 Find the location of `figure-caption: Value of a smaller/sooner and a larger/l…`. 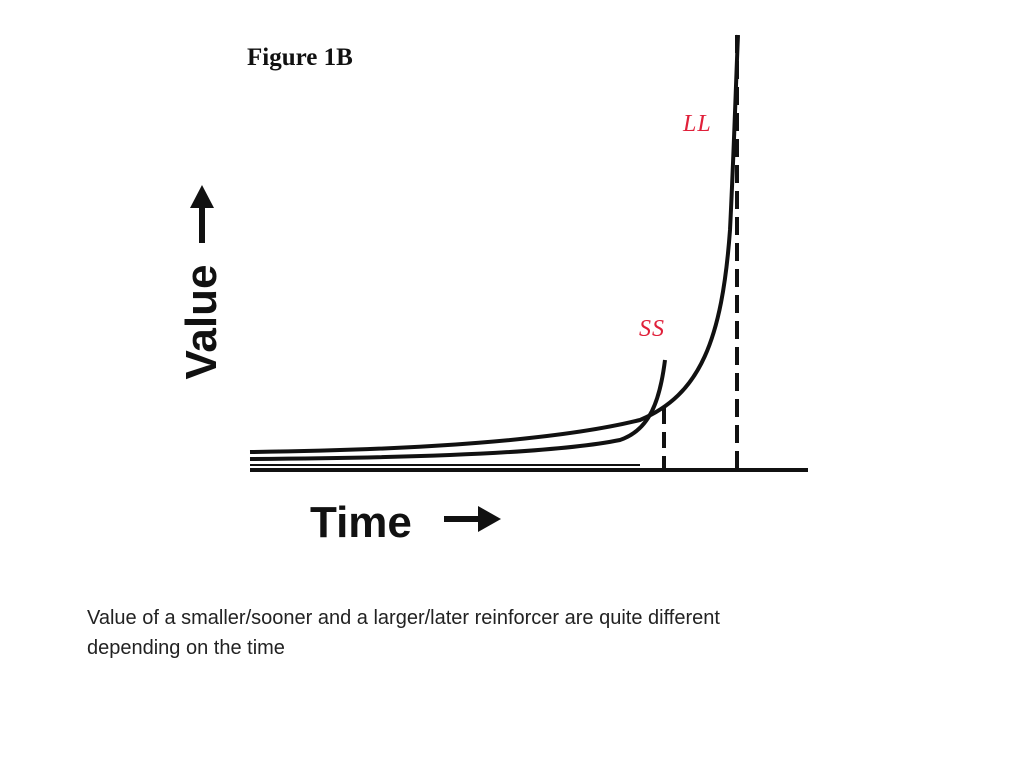

figure-caption: Value of a smaller/sooner and a larger/l… is located at coordinates (403, 633).